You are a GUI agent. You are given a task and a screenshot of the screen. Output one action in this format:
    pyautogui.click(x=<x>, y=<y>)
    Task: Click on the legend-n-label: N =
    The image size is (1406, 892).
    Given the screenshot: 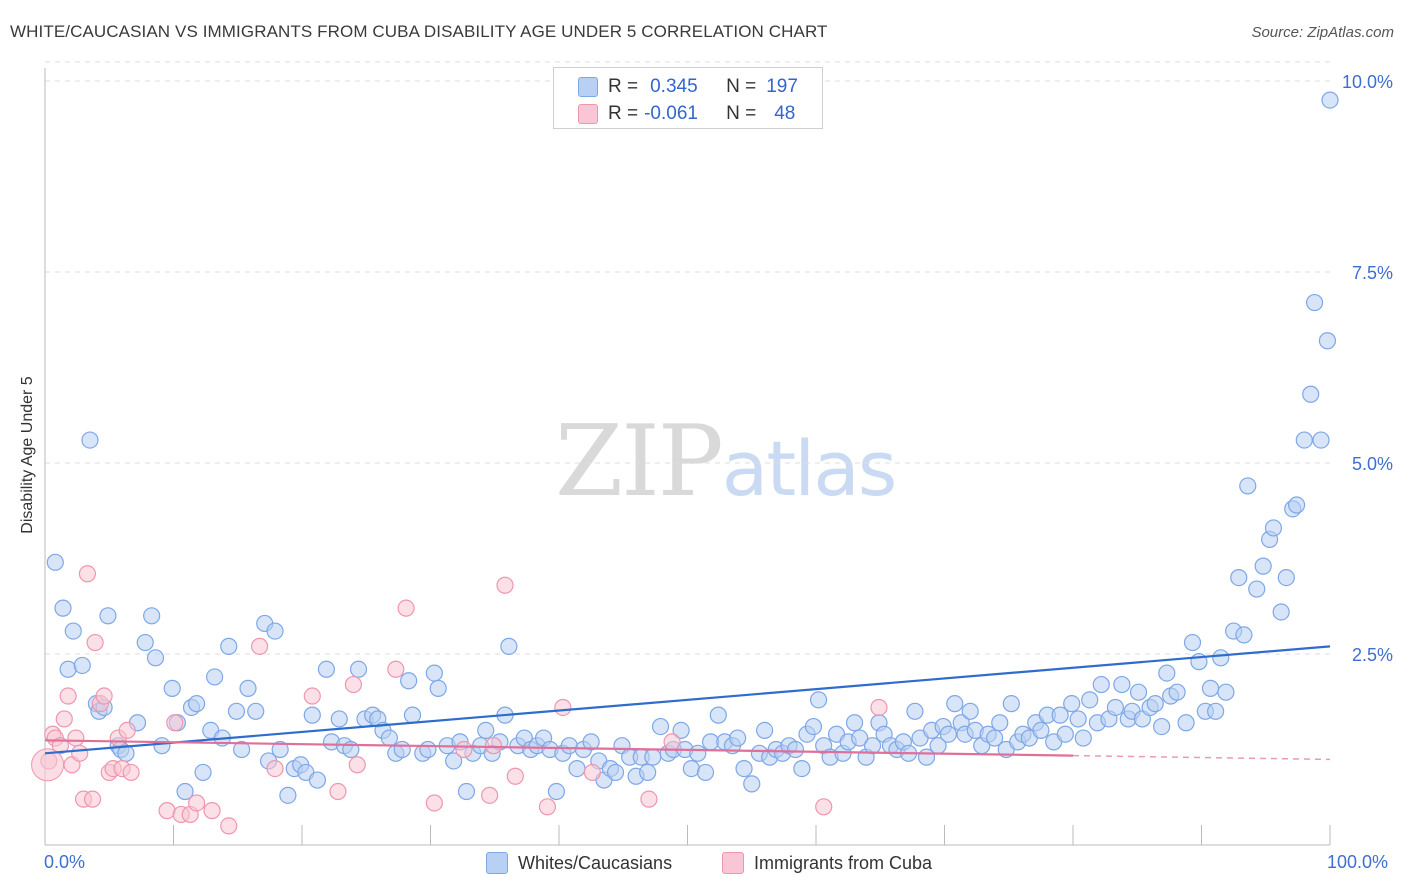 What is the action you would take?
    pyautogui.click(x=741, y=113)
    